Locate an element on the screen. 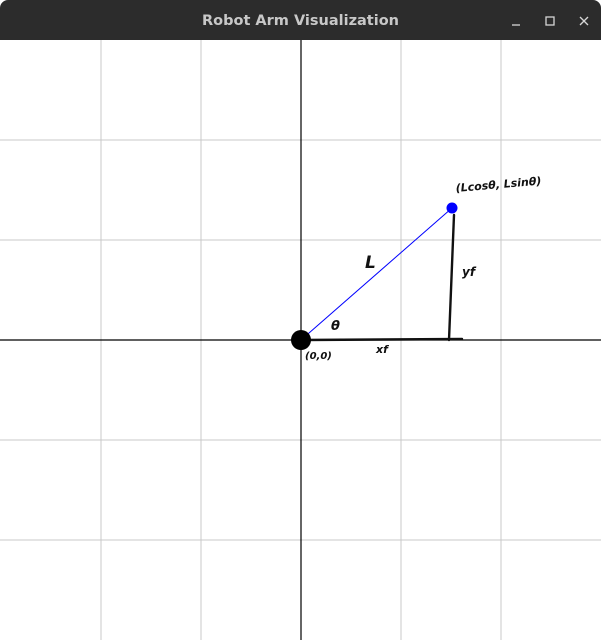 The height and width of the screenshot is (640, 601). window-title: Robot Arm Visualization is located at coordinates (300, 21).